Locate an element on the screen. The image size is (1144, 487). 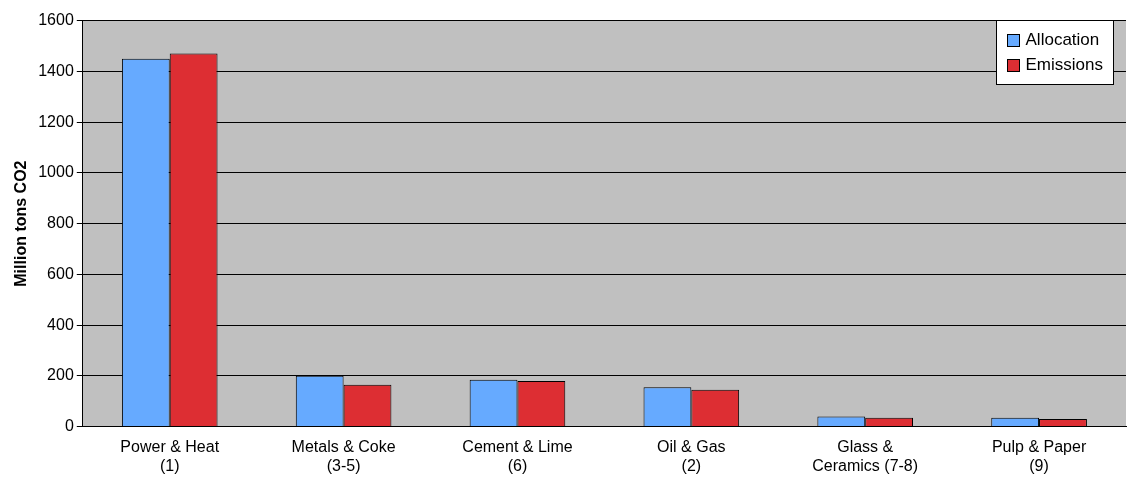
y-tick-label: 0 is located at coordinates (69, 426).